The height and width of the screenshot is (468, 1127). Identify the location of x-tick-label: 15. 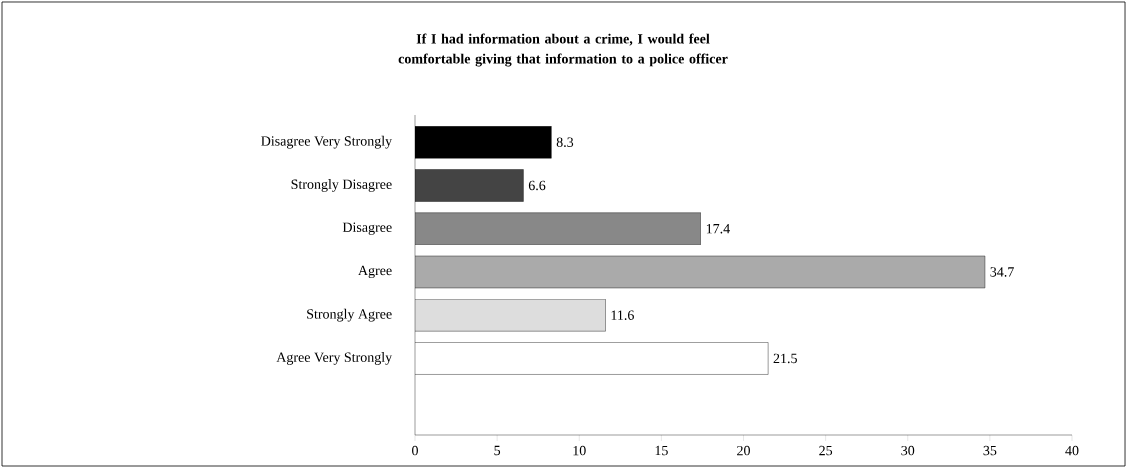
(661, 450).